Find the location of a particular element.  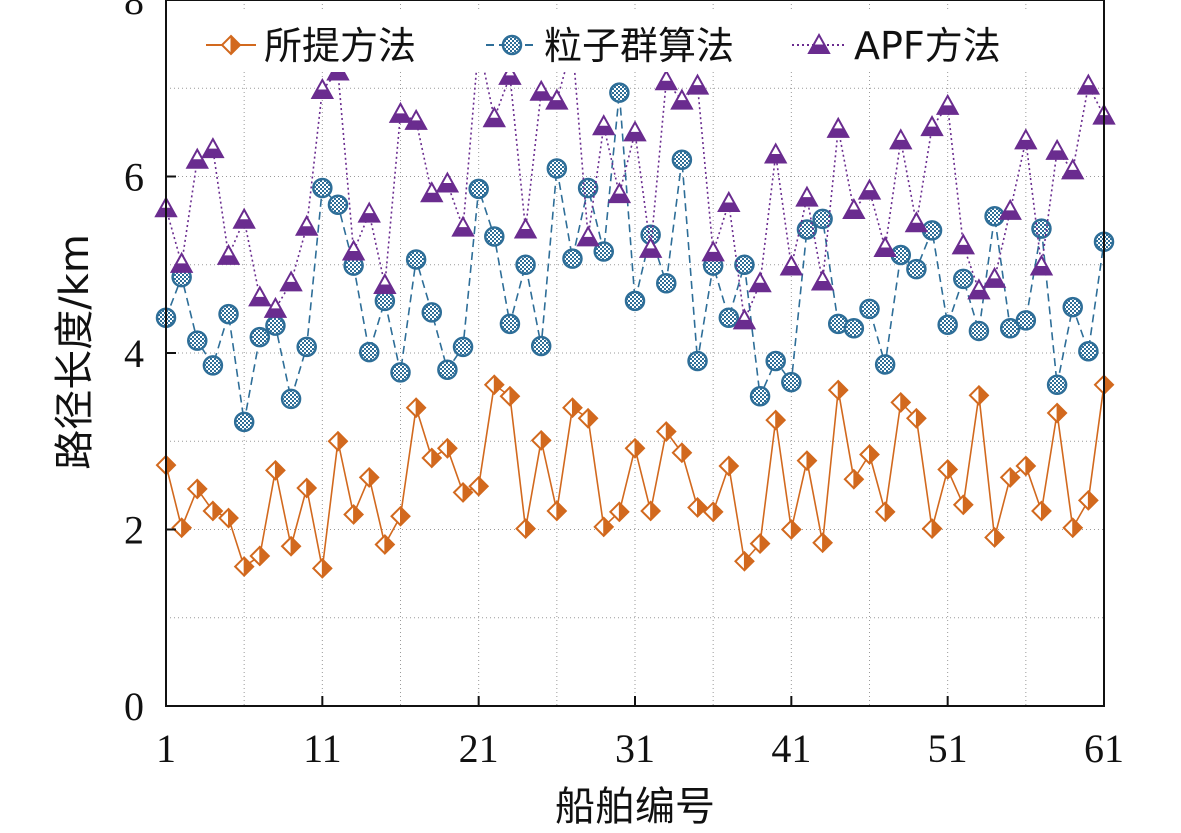

legend: 所提方法 粒子群算法 APF方法 is located at coordinates (625, 42).